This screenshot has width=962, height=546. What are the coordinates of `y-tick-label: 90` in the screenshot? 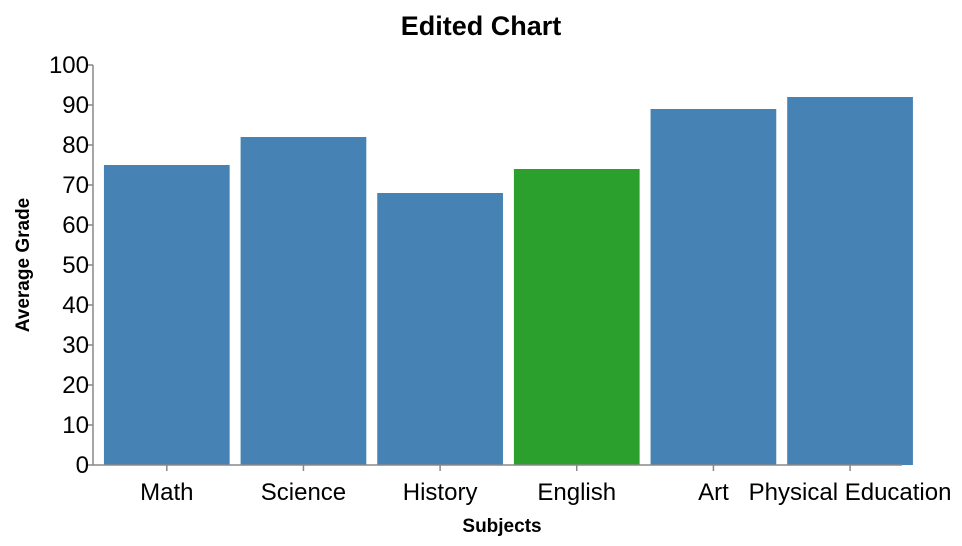 It's located at (75, 105).